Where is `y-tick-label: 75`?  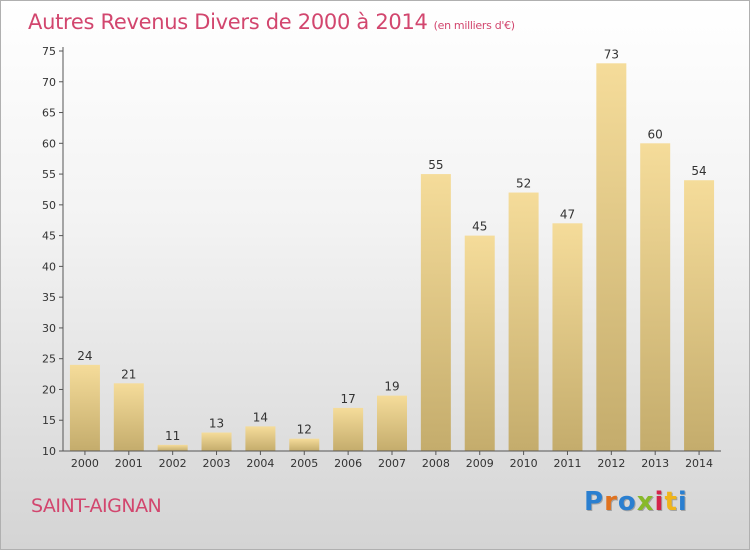 y-tick-label: 75 is located at coordinates (49, 51).